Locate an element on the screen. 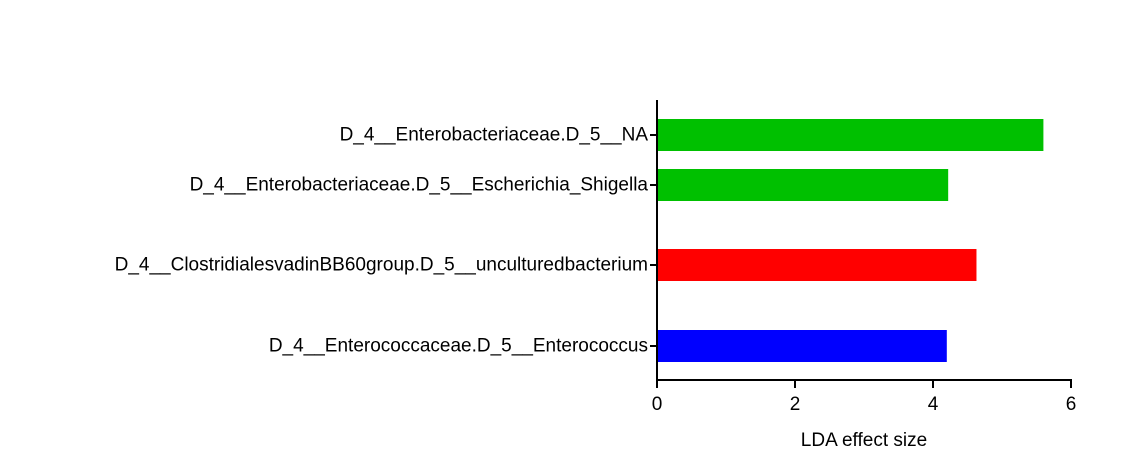 Image resolution: width=1138 pixels, height=467 pixels. x-tick-label: 2 is located at coordinates (795, 404).